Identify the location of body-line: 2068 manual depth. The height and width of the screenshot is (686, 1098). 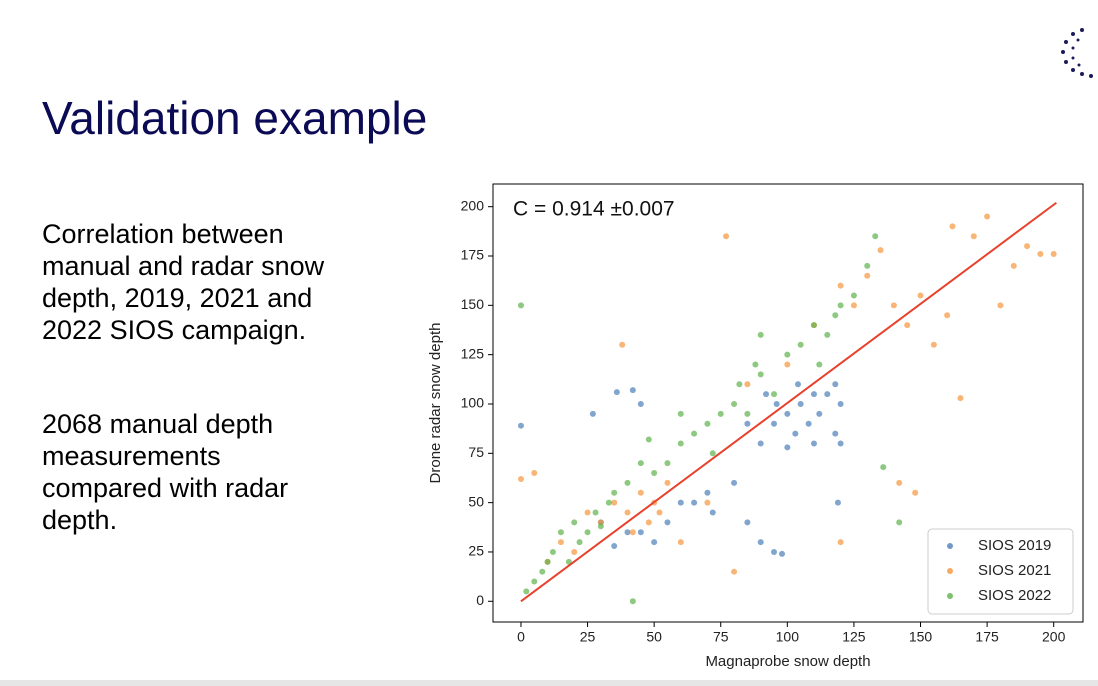
(157, 424).